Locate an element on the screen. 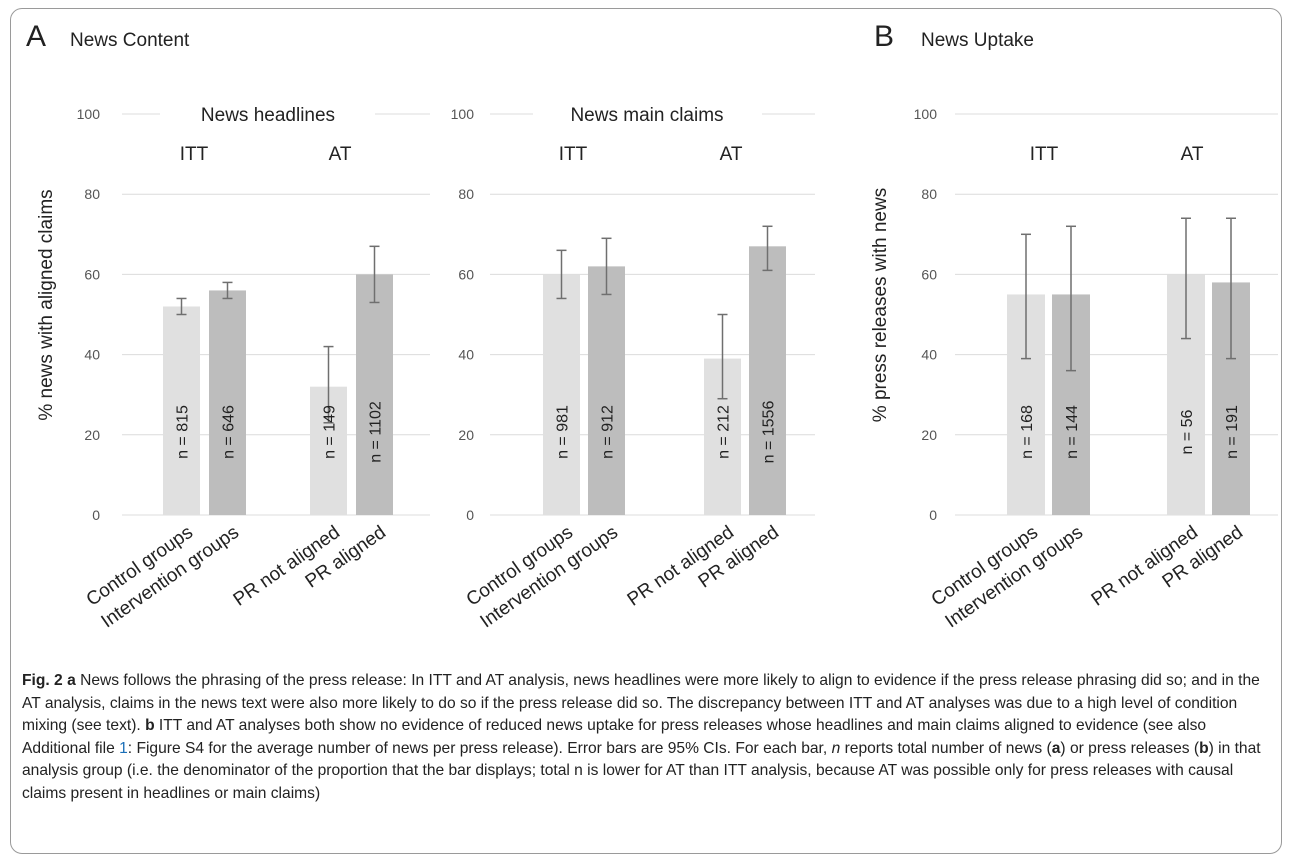  panel-a-letter: A is located at coordinates (36, 36).